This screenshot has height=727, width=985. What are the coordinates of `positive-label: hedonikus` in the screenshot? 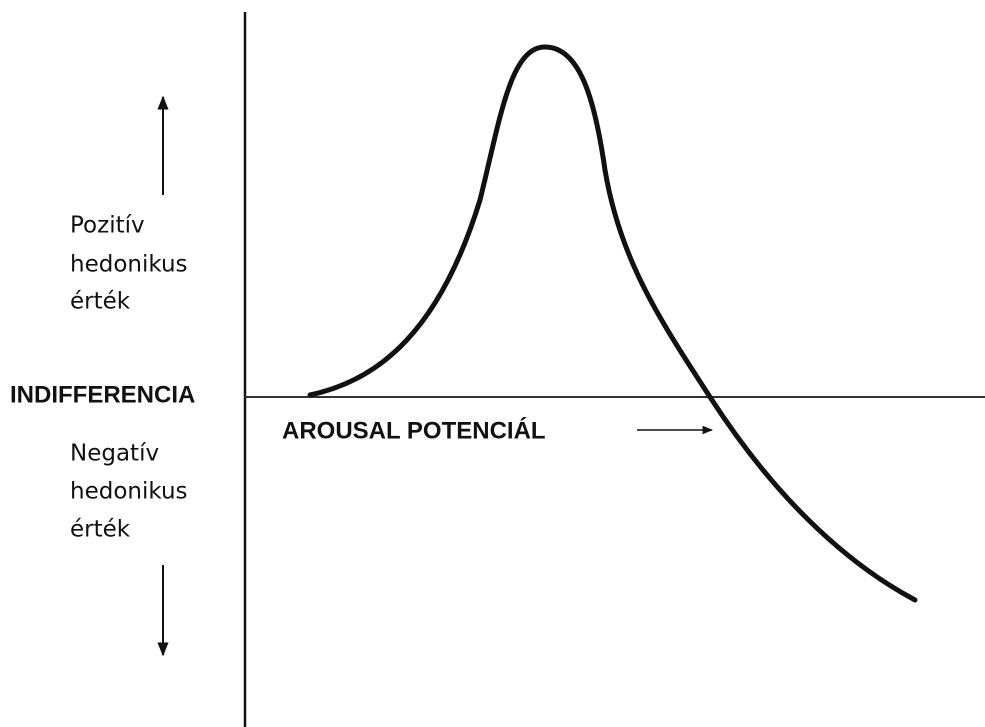 It's located at (129, 265).